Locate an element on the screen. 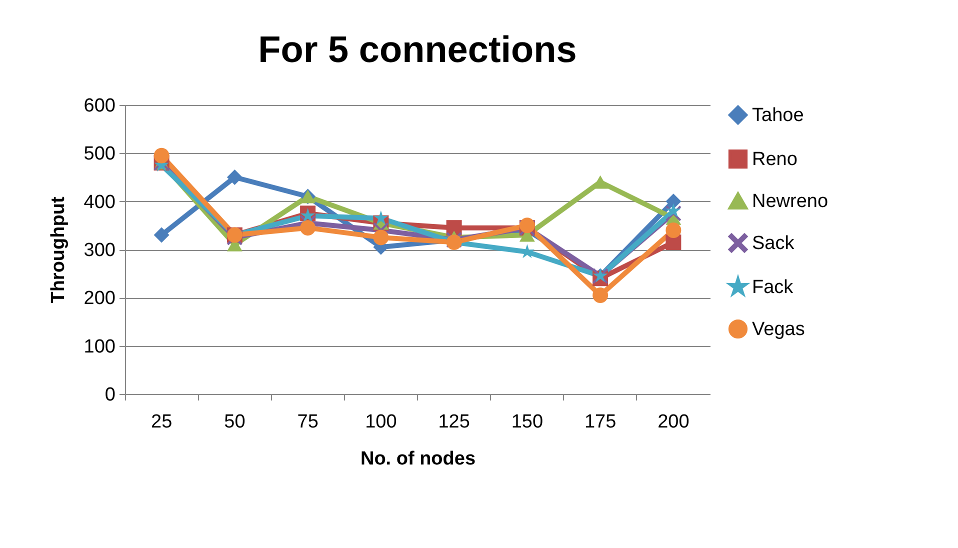 This screenshot has width=958, height=548. legend-label: Vegas is located at coordinates (778, 329).